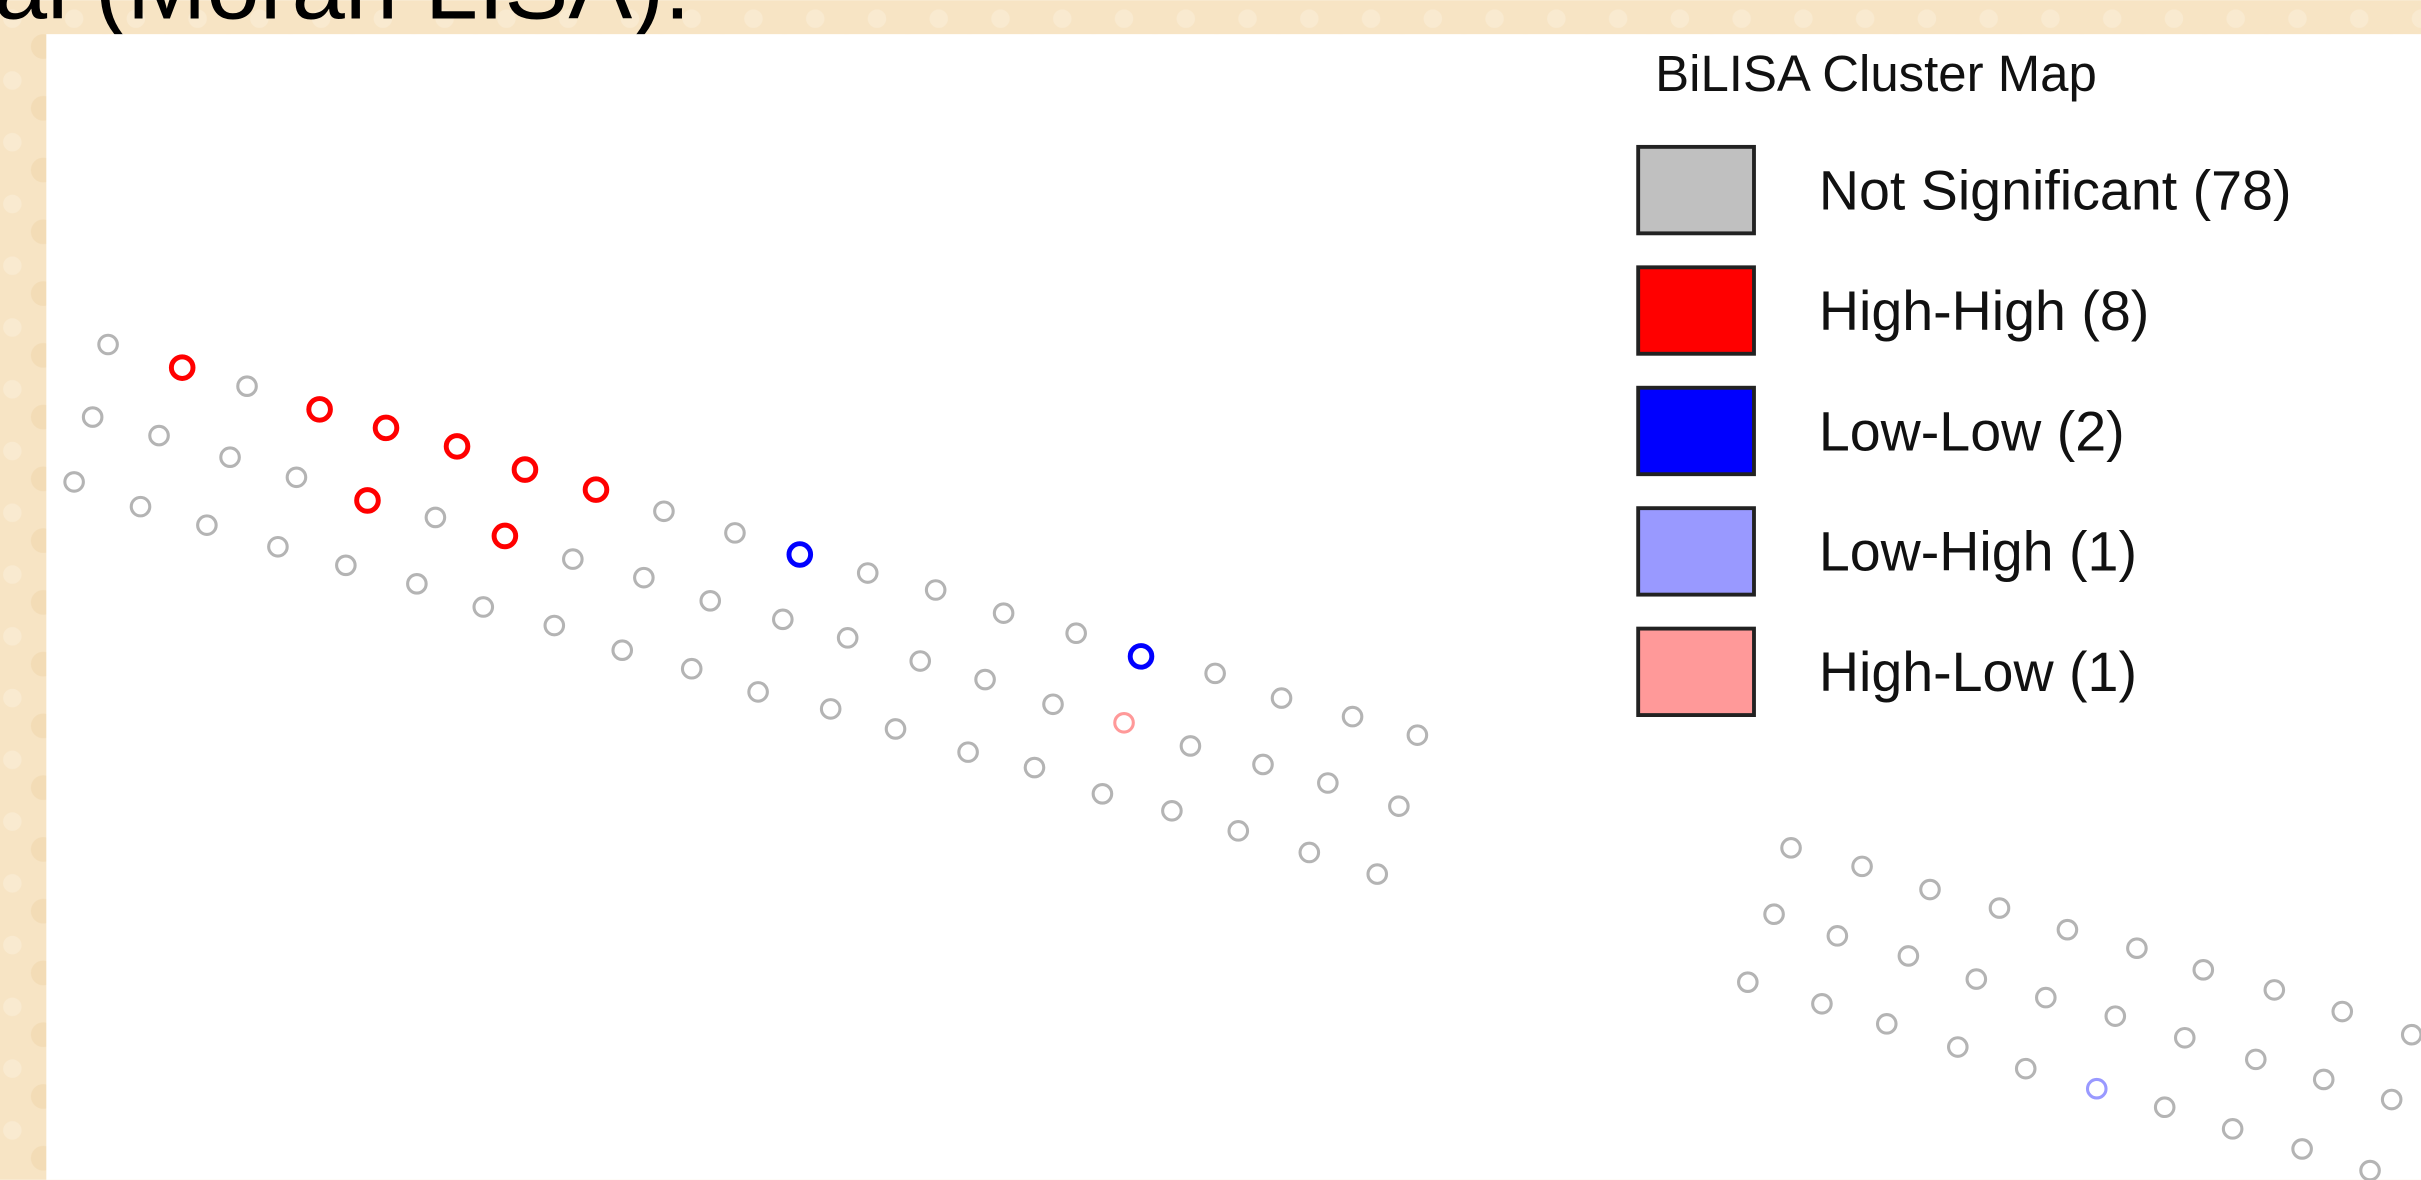 The width and height of the screenshot is (2421, 1180). I want to click on legend-title: BiLISA Cluster Map, so click(1876, 73).